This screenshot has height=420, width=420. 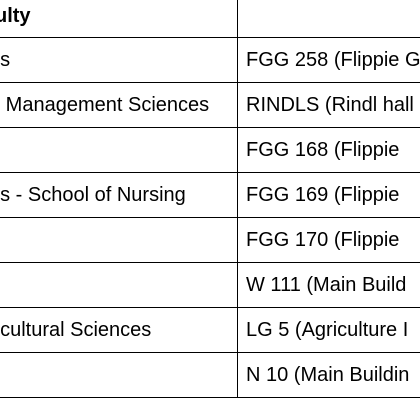 I want to click on table-row: es - School of Nursing FGG 169 (Flippie, so click(x=210, y=195).